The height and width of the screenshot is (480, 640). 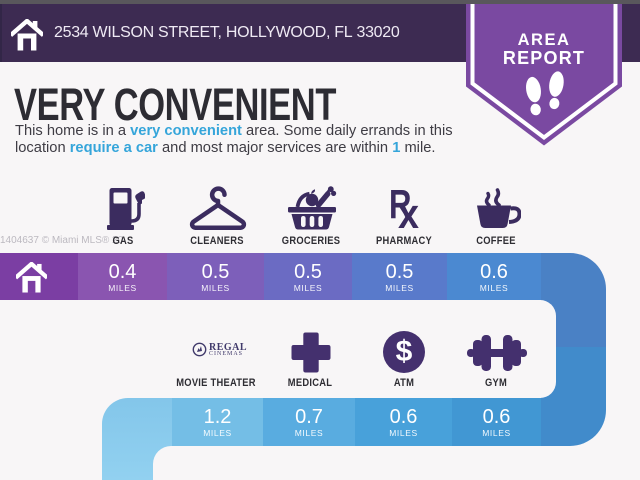 I want to click on svg-text: REPORT, so click(x=544, y=58).